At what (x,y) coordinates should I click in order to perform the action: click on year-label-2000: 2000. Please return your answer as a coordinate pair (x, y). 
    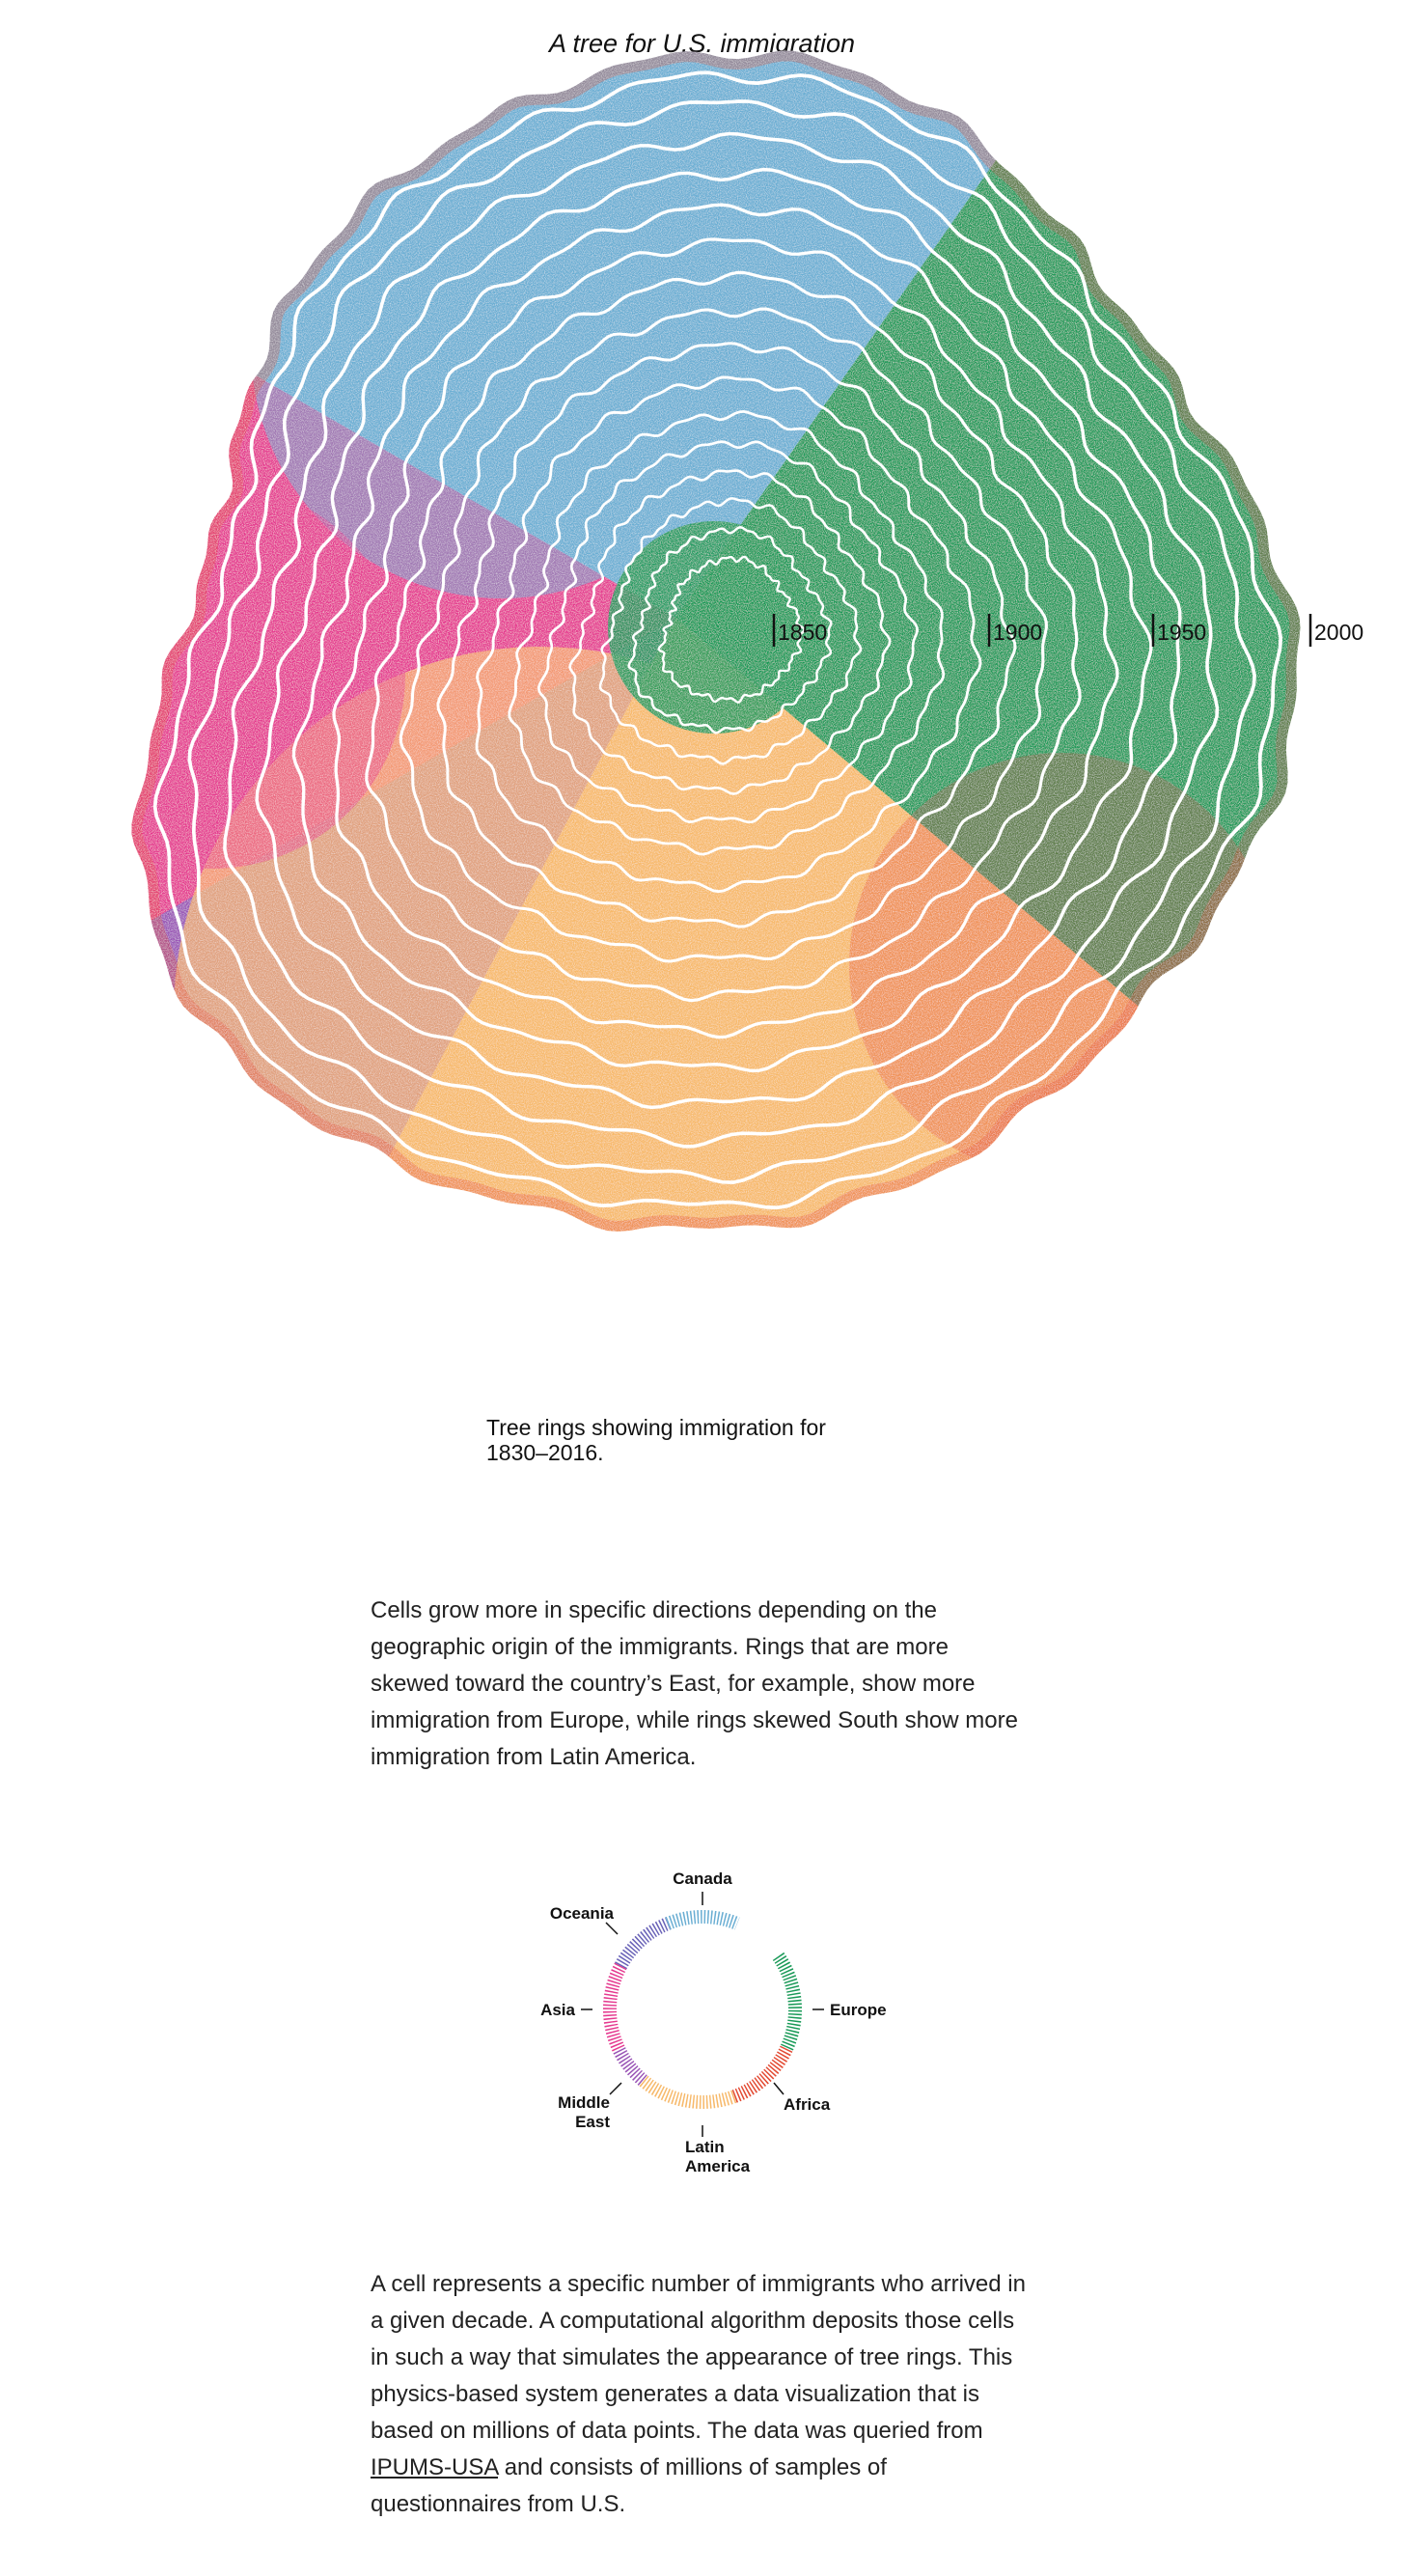
    Looking at the image, I should click on (1338, 632).